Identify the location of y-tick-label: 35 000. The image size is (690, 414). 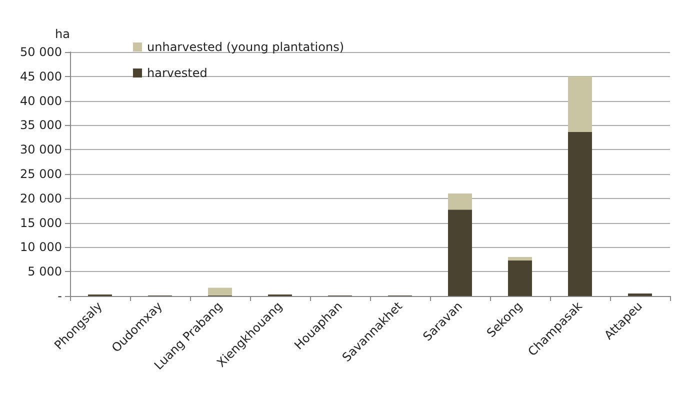
(41, 125).